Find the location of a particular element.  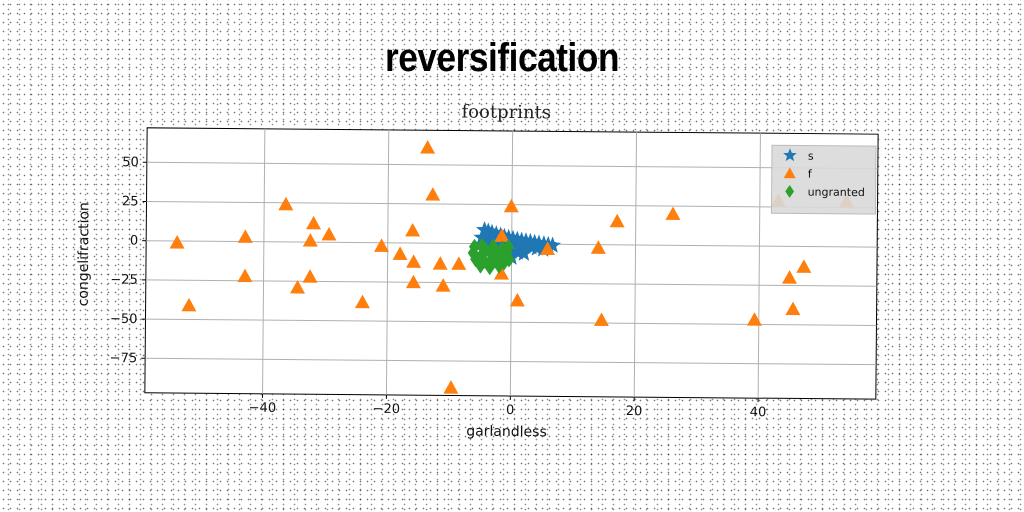

legend-label: ungranted is located at coordinates (836, 192).